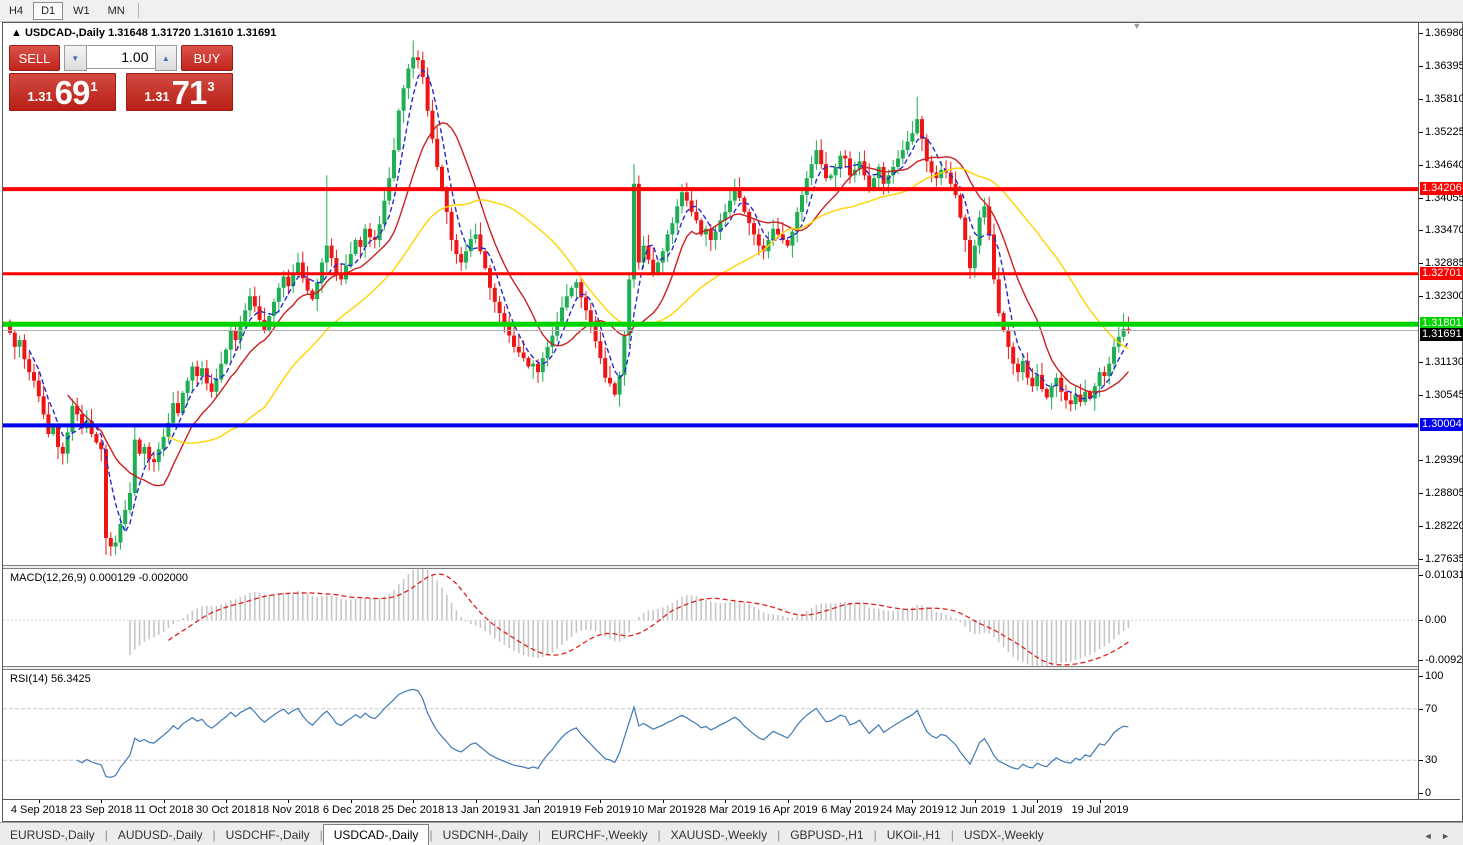 The width and height of the screenshot is (1463, 845). Describe the element at coordinates (72, 92) in the screenshot. I see `sell-price-big: 69` at that location.